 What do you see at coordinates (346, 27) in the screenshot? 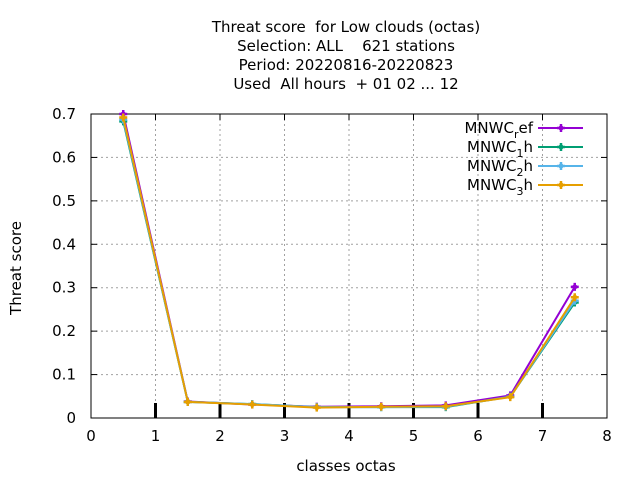
I see `title-line-1: Threat score for Low clouds (octas)` at bounding box center [346, 27].